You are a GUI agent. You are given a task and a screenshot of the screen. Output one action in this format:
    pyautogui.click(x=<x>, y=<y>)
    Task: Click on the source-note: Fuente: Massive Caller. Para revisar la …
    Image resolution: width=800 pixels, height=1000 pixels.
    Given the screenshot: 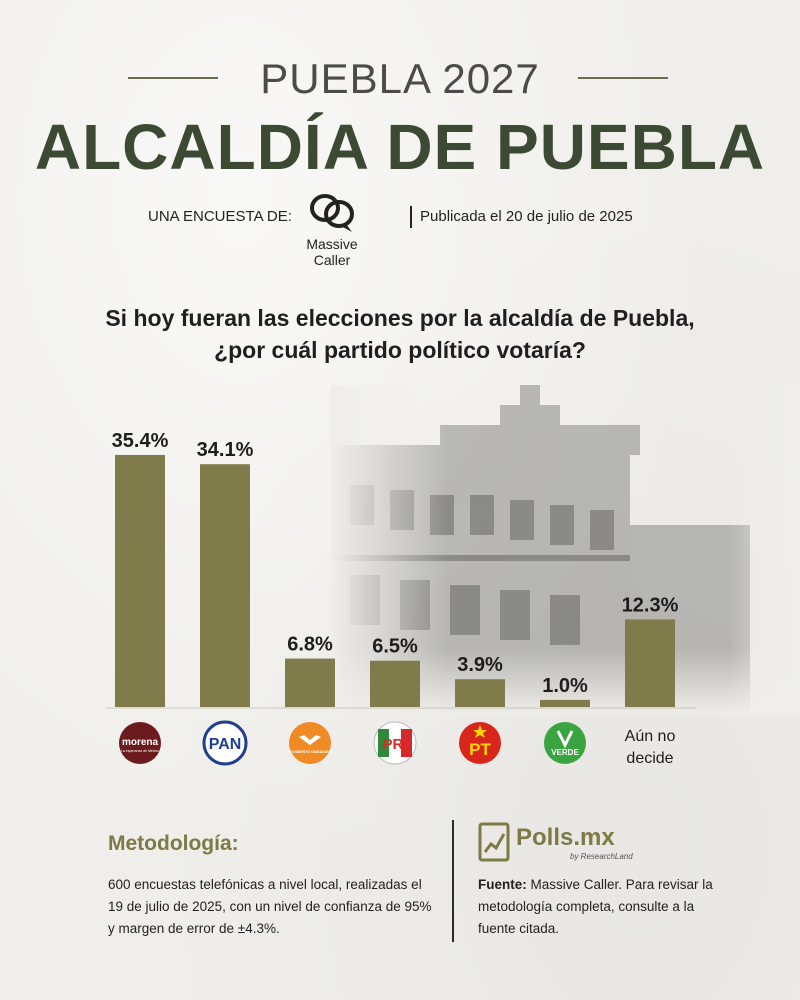 What is the action you would take?
    pyautogui.click(x=598, y=907)
    